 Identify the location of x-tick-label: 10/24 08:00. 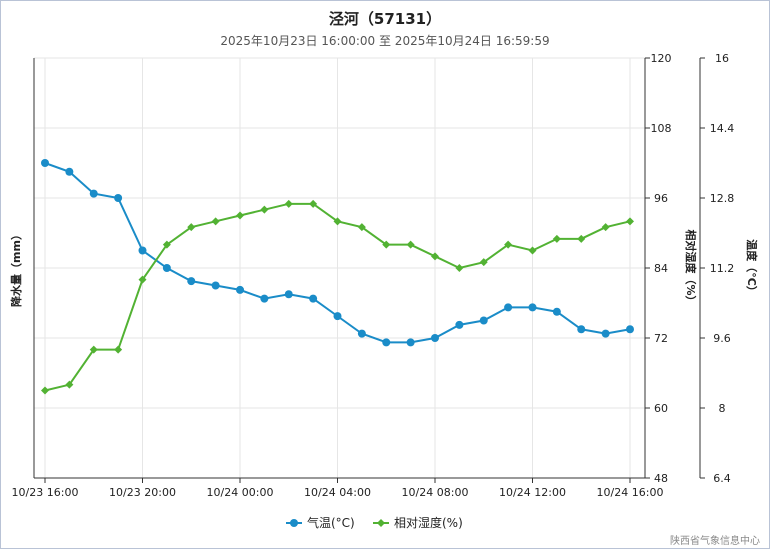
(435, 492).